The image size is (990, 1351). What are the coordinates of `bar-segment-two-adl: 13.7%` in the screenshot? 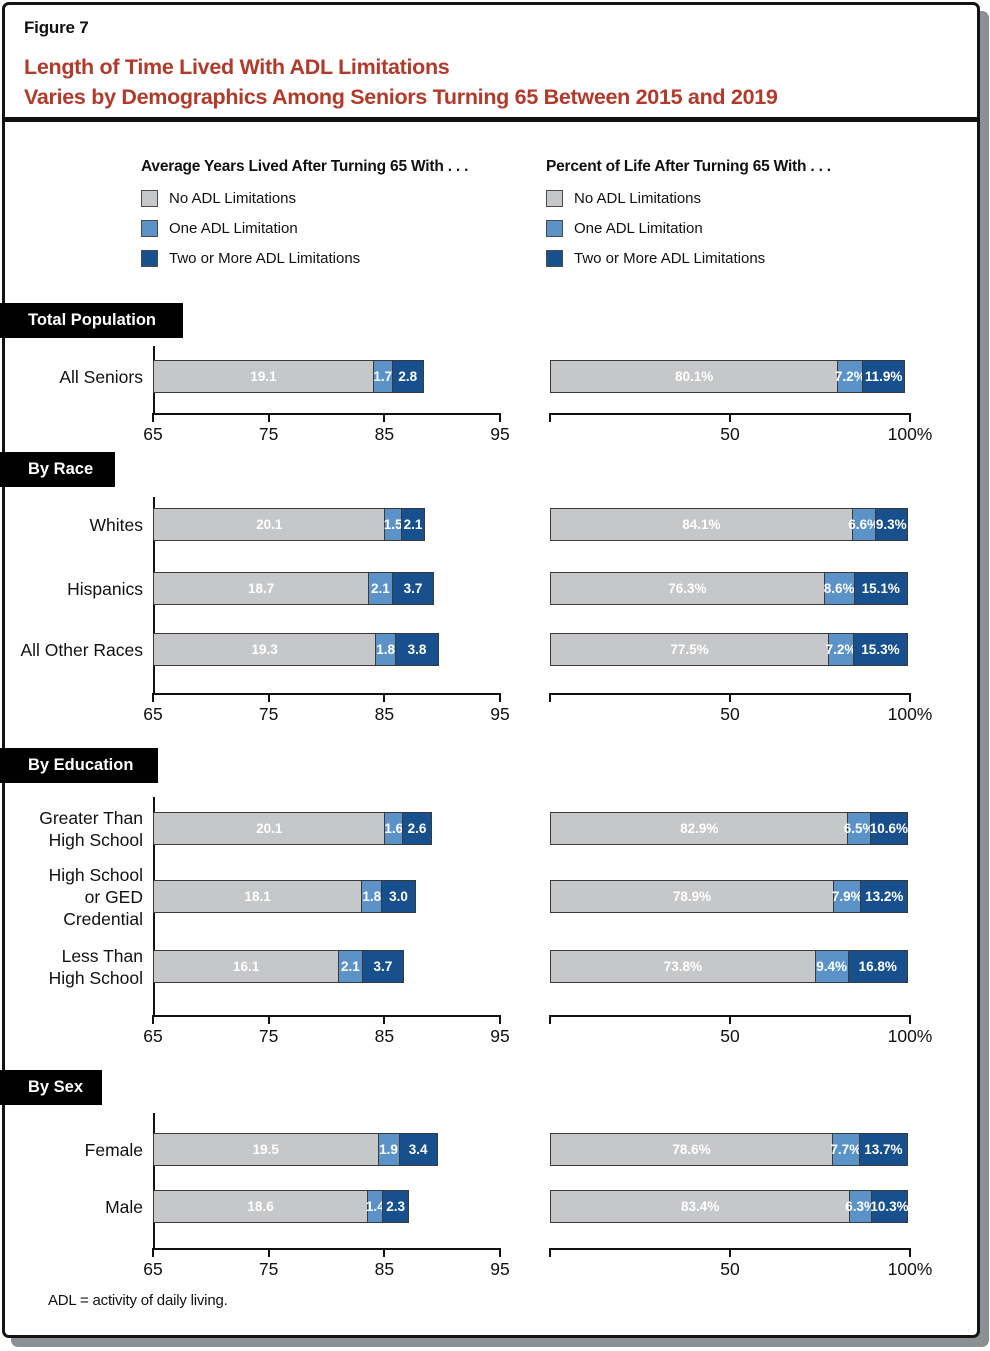 It's located at (883, 1149).